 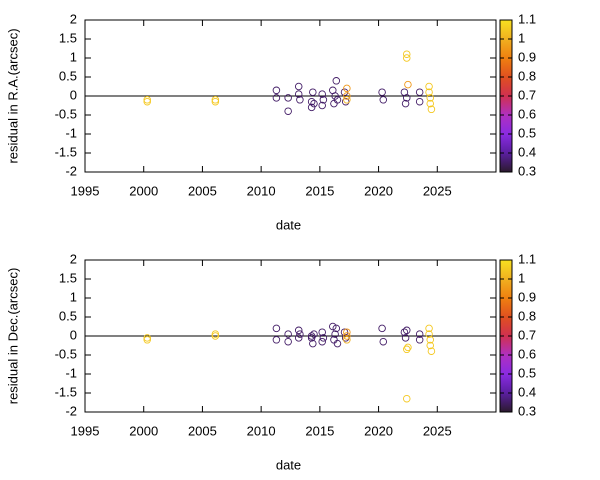 What do you see at coordinates (378, 430) in the screenshot?
I see `x-tick-label: 2020` at bounding box center [378, 430].